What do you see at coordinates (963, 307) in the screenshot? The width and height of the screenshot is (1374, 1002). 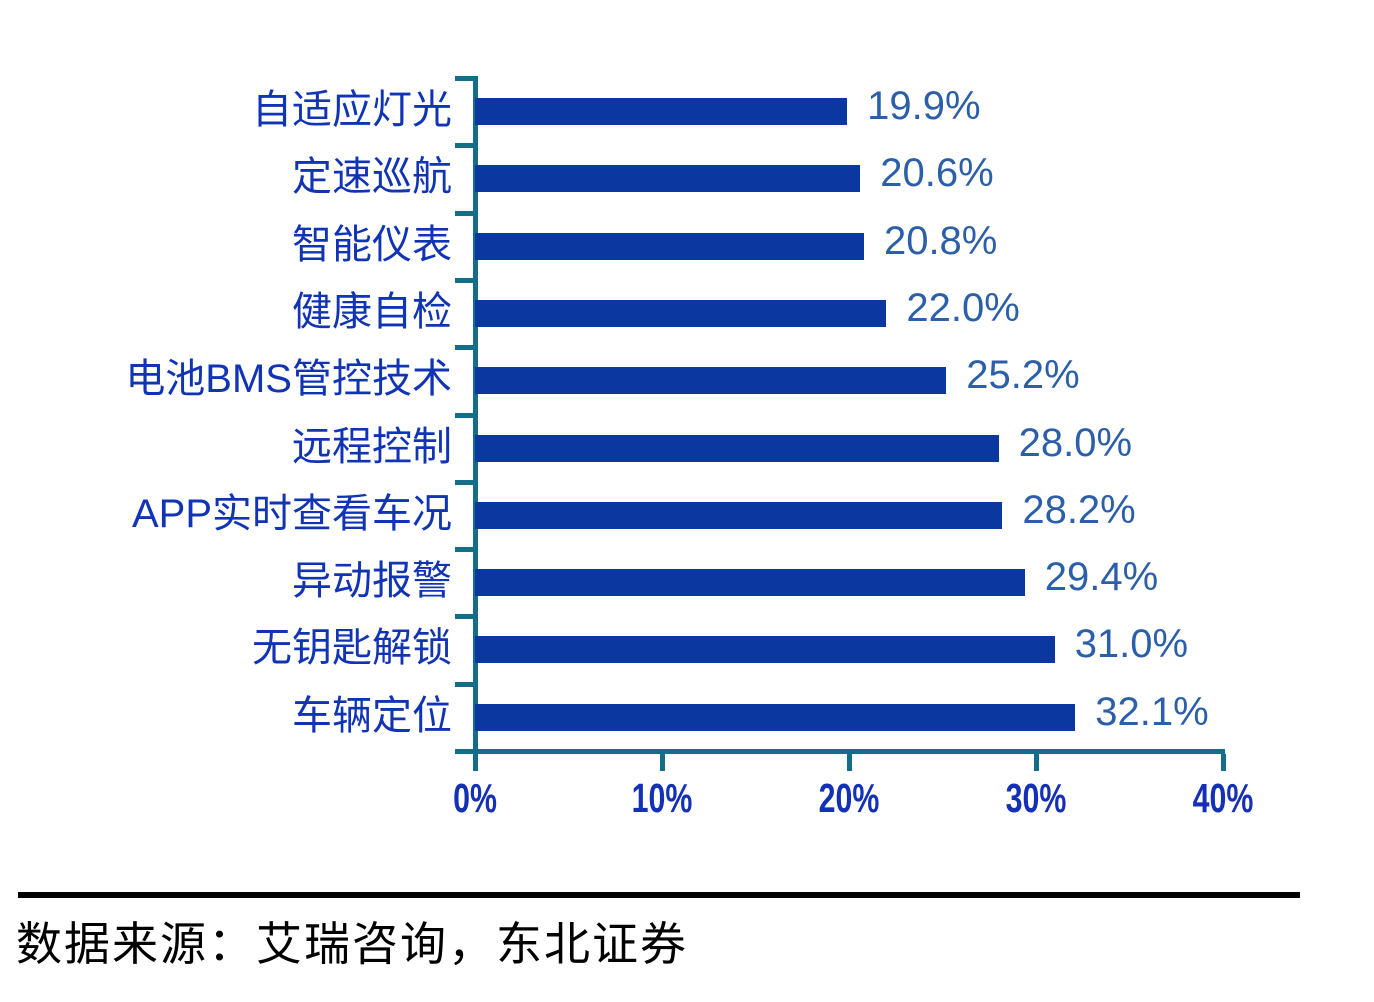 I see `bar-value-label: 22.0%` at bounding box center [963, 307].